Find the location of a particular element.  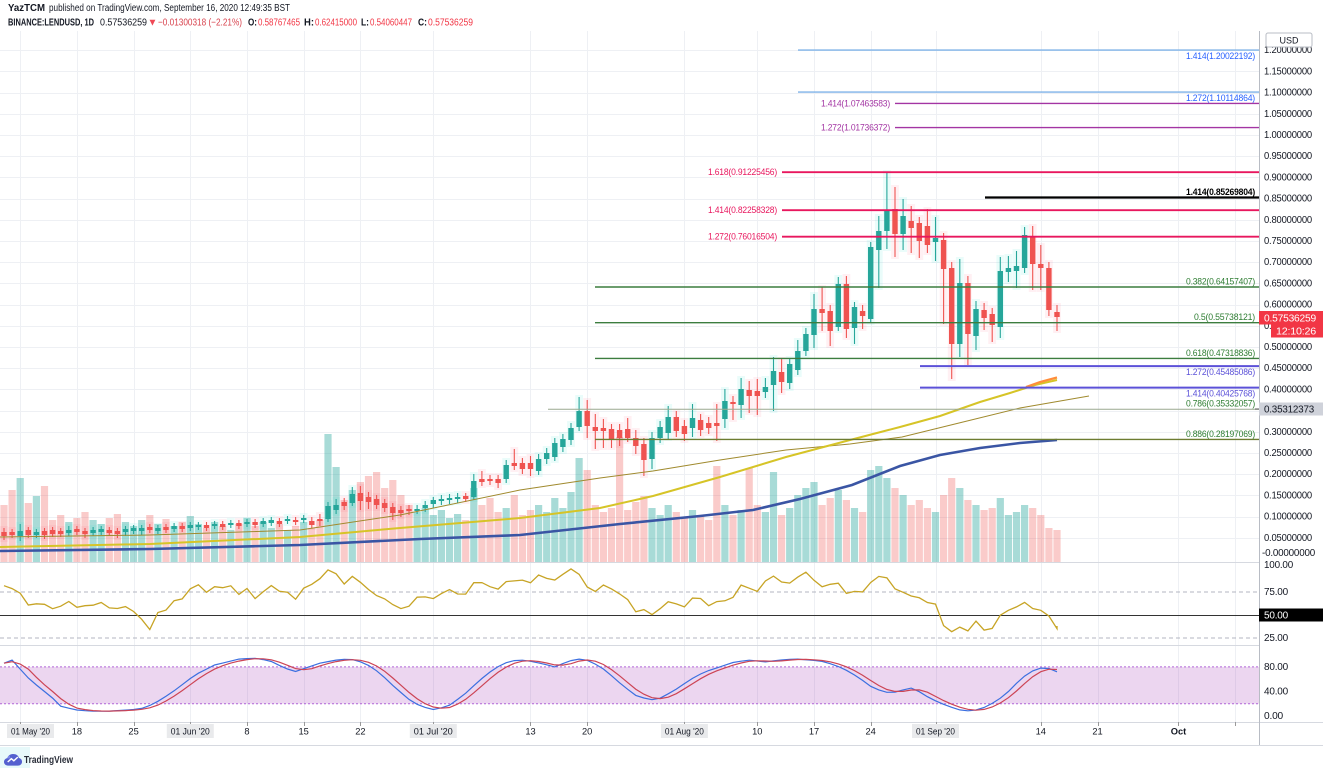

svg-text: 1.00000000 is located at coordinates (1288, 135).